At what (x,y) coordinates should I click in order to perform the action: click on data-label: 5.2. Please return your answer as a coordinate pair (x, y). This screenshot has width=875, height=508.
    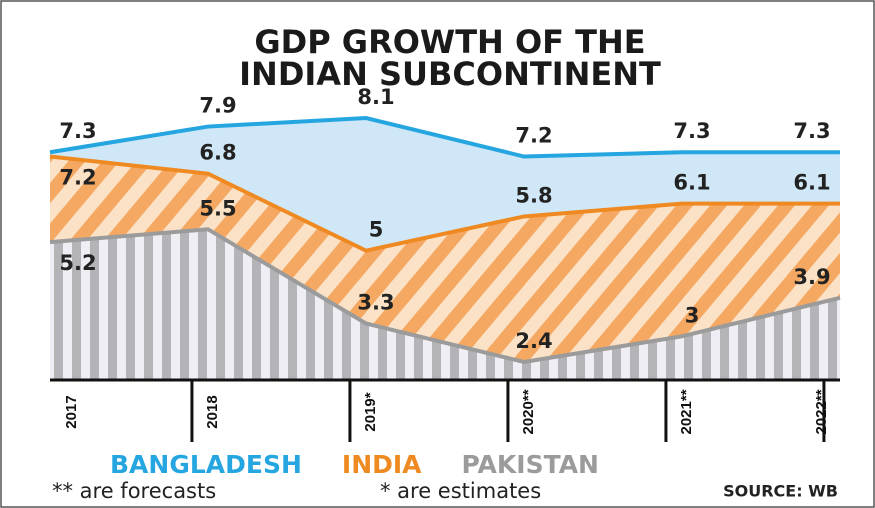
    Looking at the image, I should click on (77, 263).